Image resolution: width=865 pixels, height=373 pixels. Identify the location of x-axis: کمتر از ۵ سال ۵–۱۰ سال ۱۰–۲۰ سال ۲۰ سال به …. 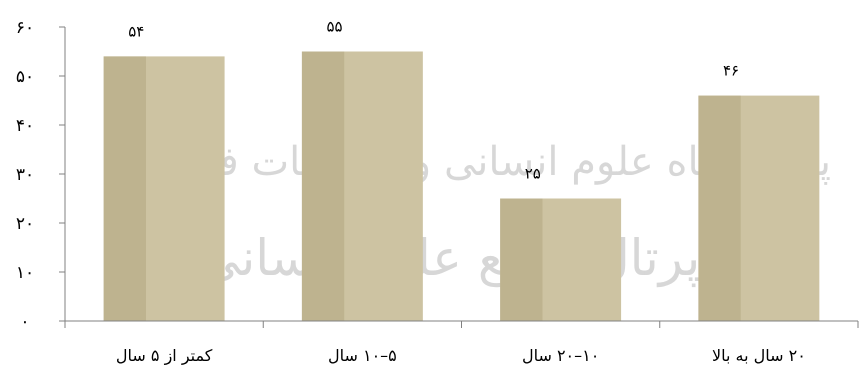
(461, 343).